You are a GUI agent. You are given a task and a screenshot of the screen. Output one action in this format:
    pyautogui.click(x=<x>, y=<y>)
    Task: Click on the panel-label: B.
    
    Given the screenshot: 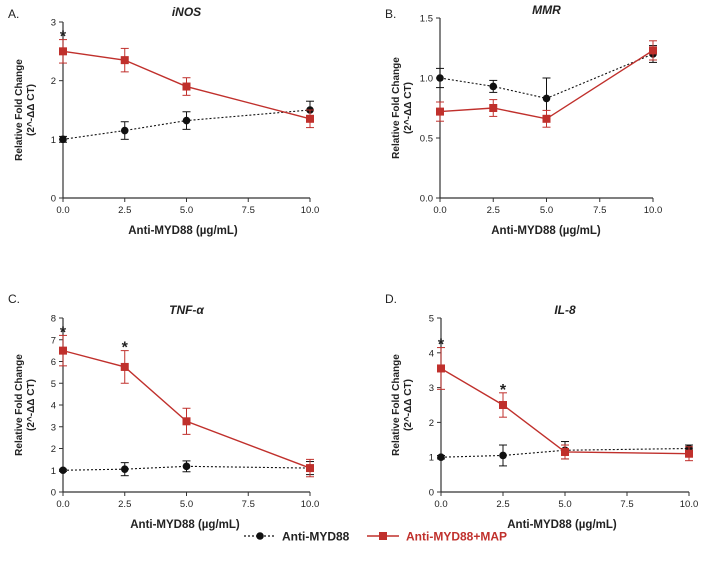 What is the action you would take?
    pyautogui.click(x=390, y=14)
    